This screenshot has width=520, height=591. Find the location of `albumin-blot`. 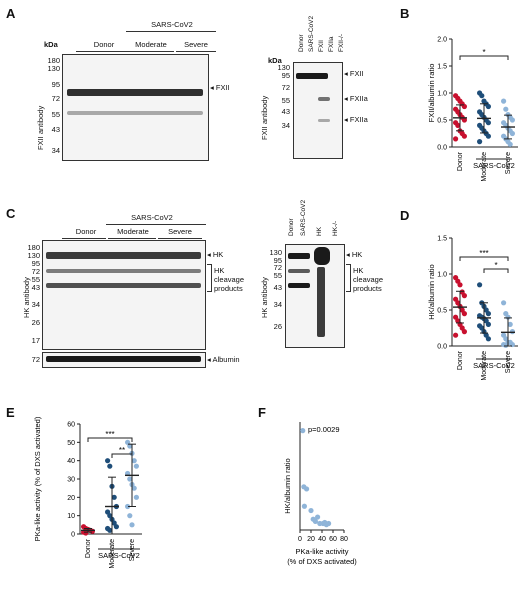

albumin-blot is located at coordinates (124, 360).